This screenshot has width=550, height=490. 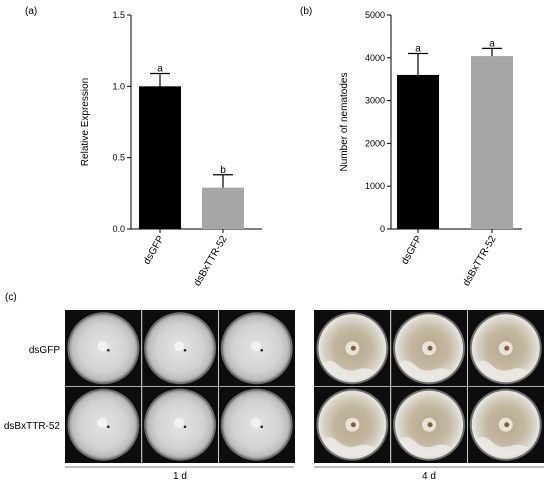 What do you see at coordinates (344, 122) in the screenshot?
I see `chart-b-ylabel: Number of nematodes` at bounding box center [344, 122].